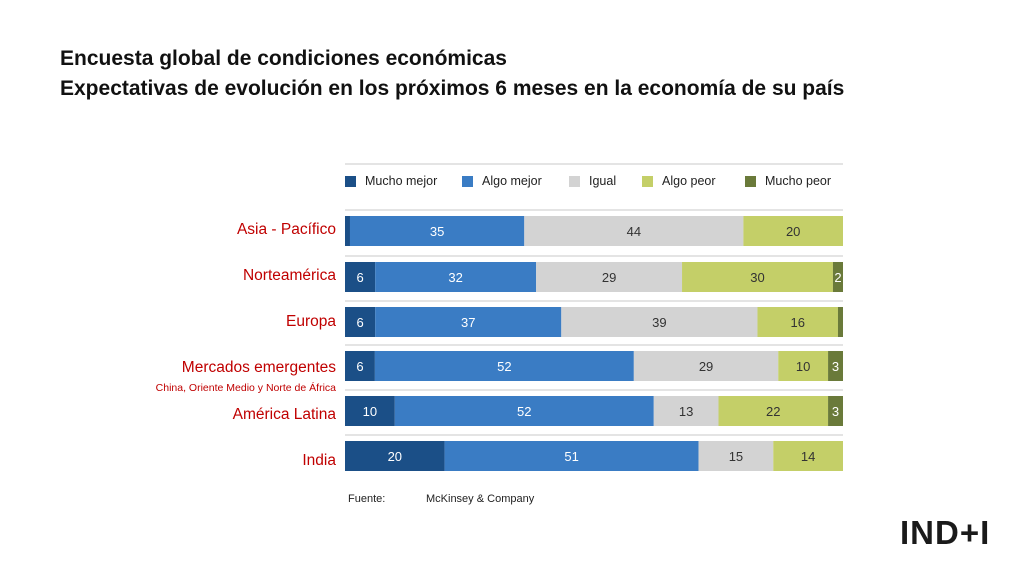 The width and height of the screenshot is (1024, 576). What do you see at coordinates (258, 367) in the screenshot?
I see `category-label-mercados-emergentes: Mercados emergentes` at bounding box center [258, 367].